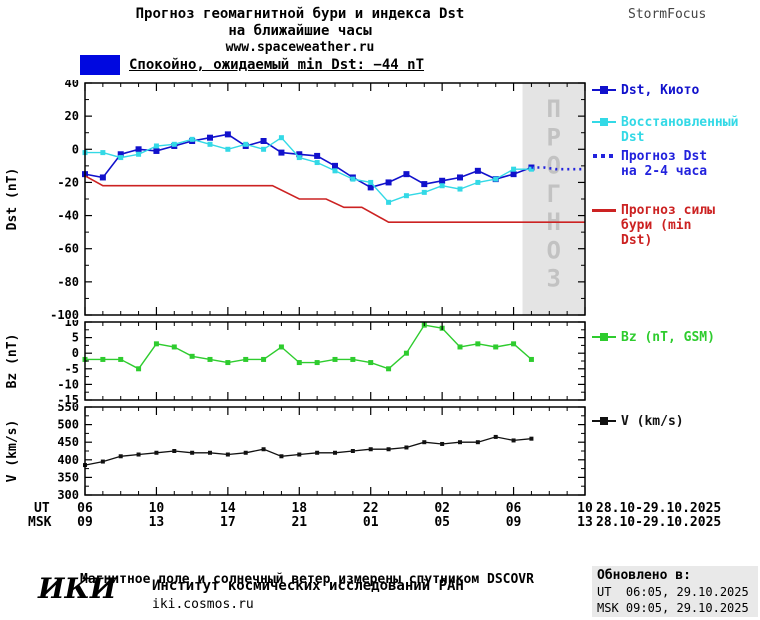 The height and width of the screenshot is (620, 760). Describe the element at coordinates (660, 90) in the screenshot. I see `legend-dst-kyoto-label: Dst, Киото` at that location.